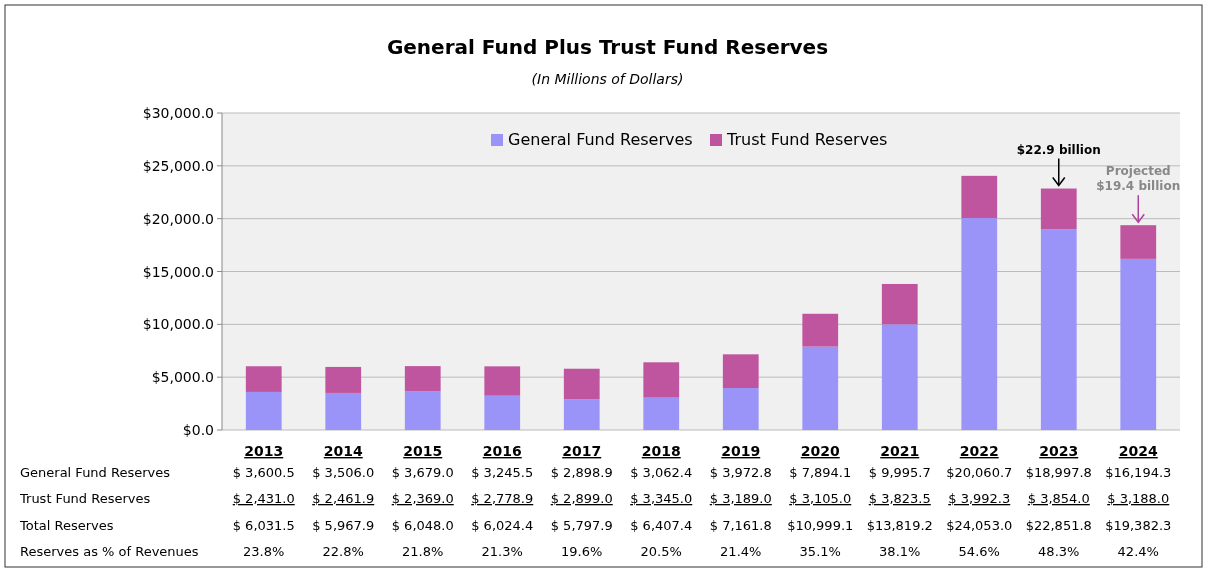 Image resolution: width=1207 pixels, height=568 pixels. I want to click on data-label: $ 9,995.7, so click(899, 472).